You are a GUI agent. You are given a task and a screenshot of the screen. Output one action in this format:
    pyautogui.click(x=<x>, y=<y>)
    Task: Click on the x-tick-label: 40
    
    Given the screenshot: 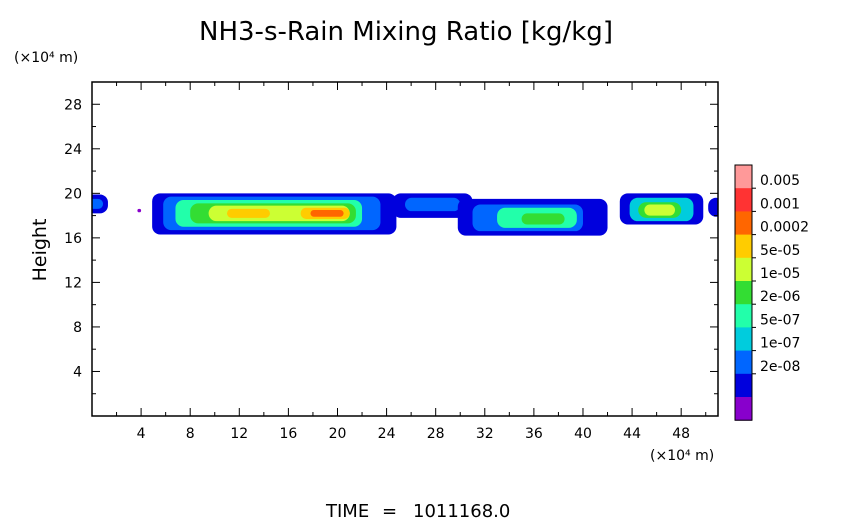 What is the action you would take?
    pyautogui.click(x=583, y=434)
    